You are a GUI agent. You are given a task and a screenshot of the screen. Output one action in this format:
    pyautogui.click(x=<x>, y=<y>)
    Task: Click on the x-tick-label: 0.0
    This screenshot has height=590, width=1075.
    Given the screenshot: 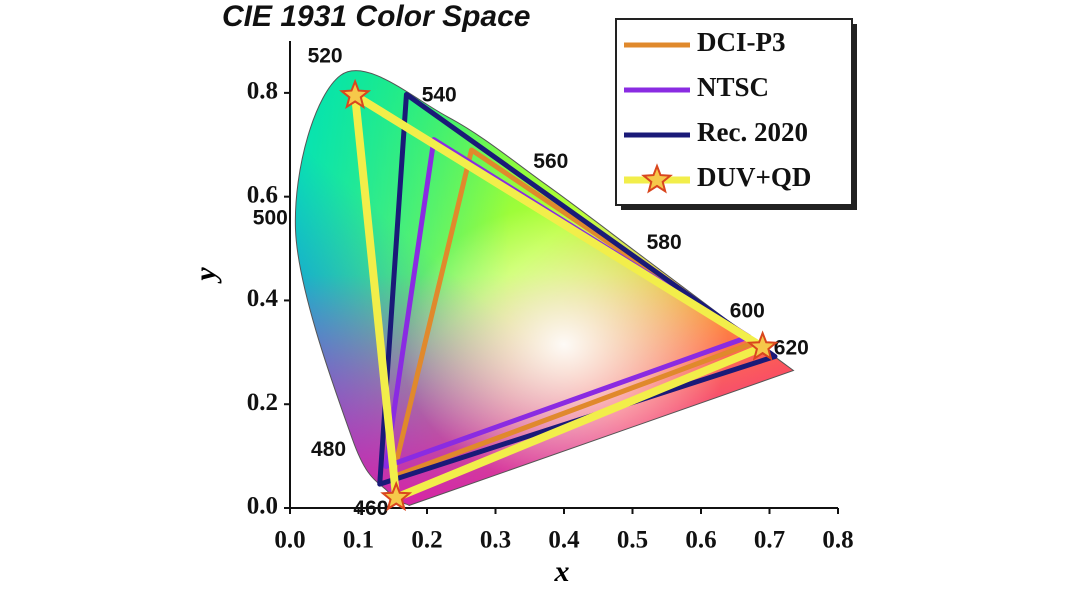 What is the action you would take?
    pyautogui.click(x=289, y=540)
    